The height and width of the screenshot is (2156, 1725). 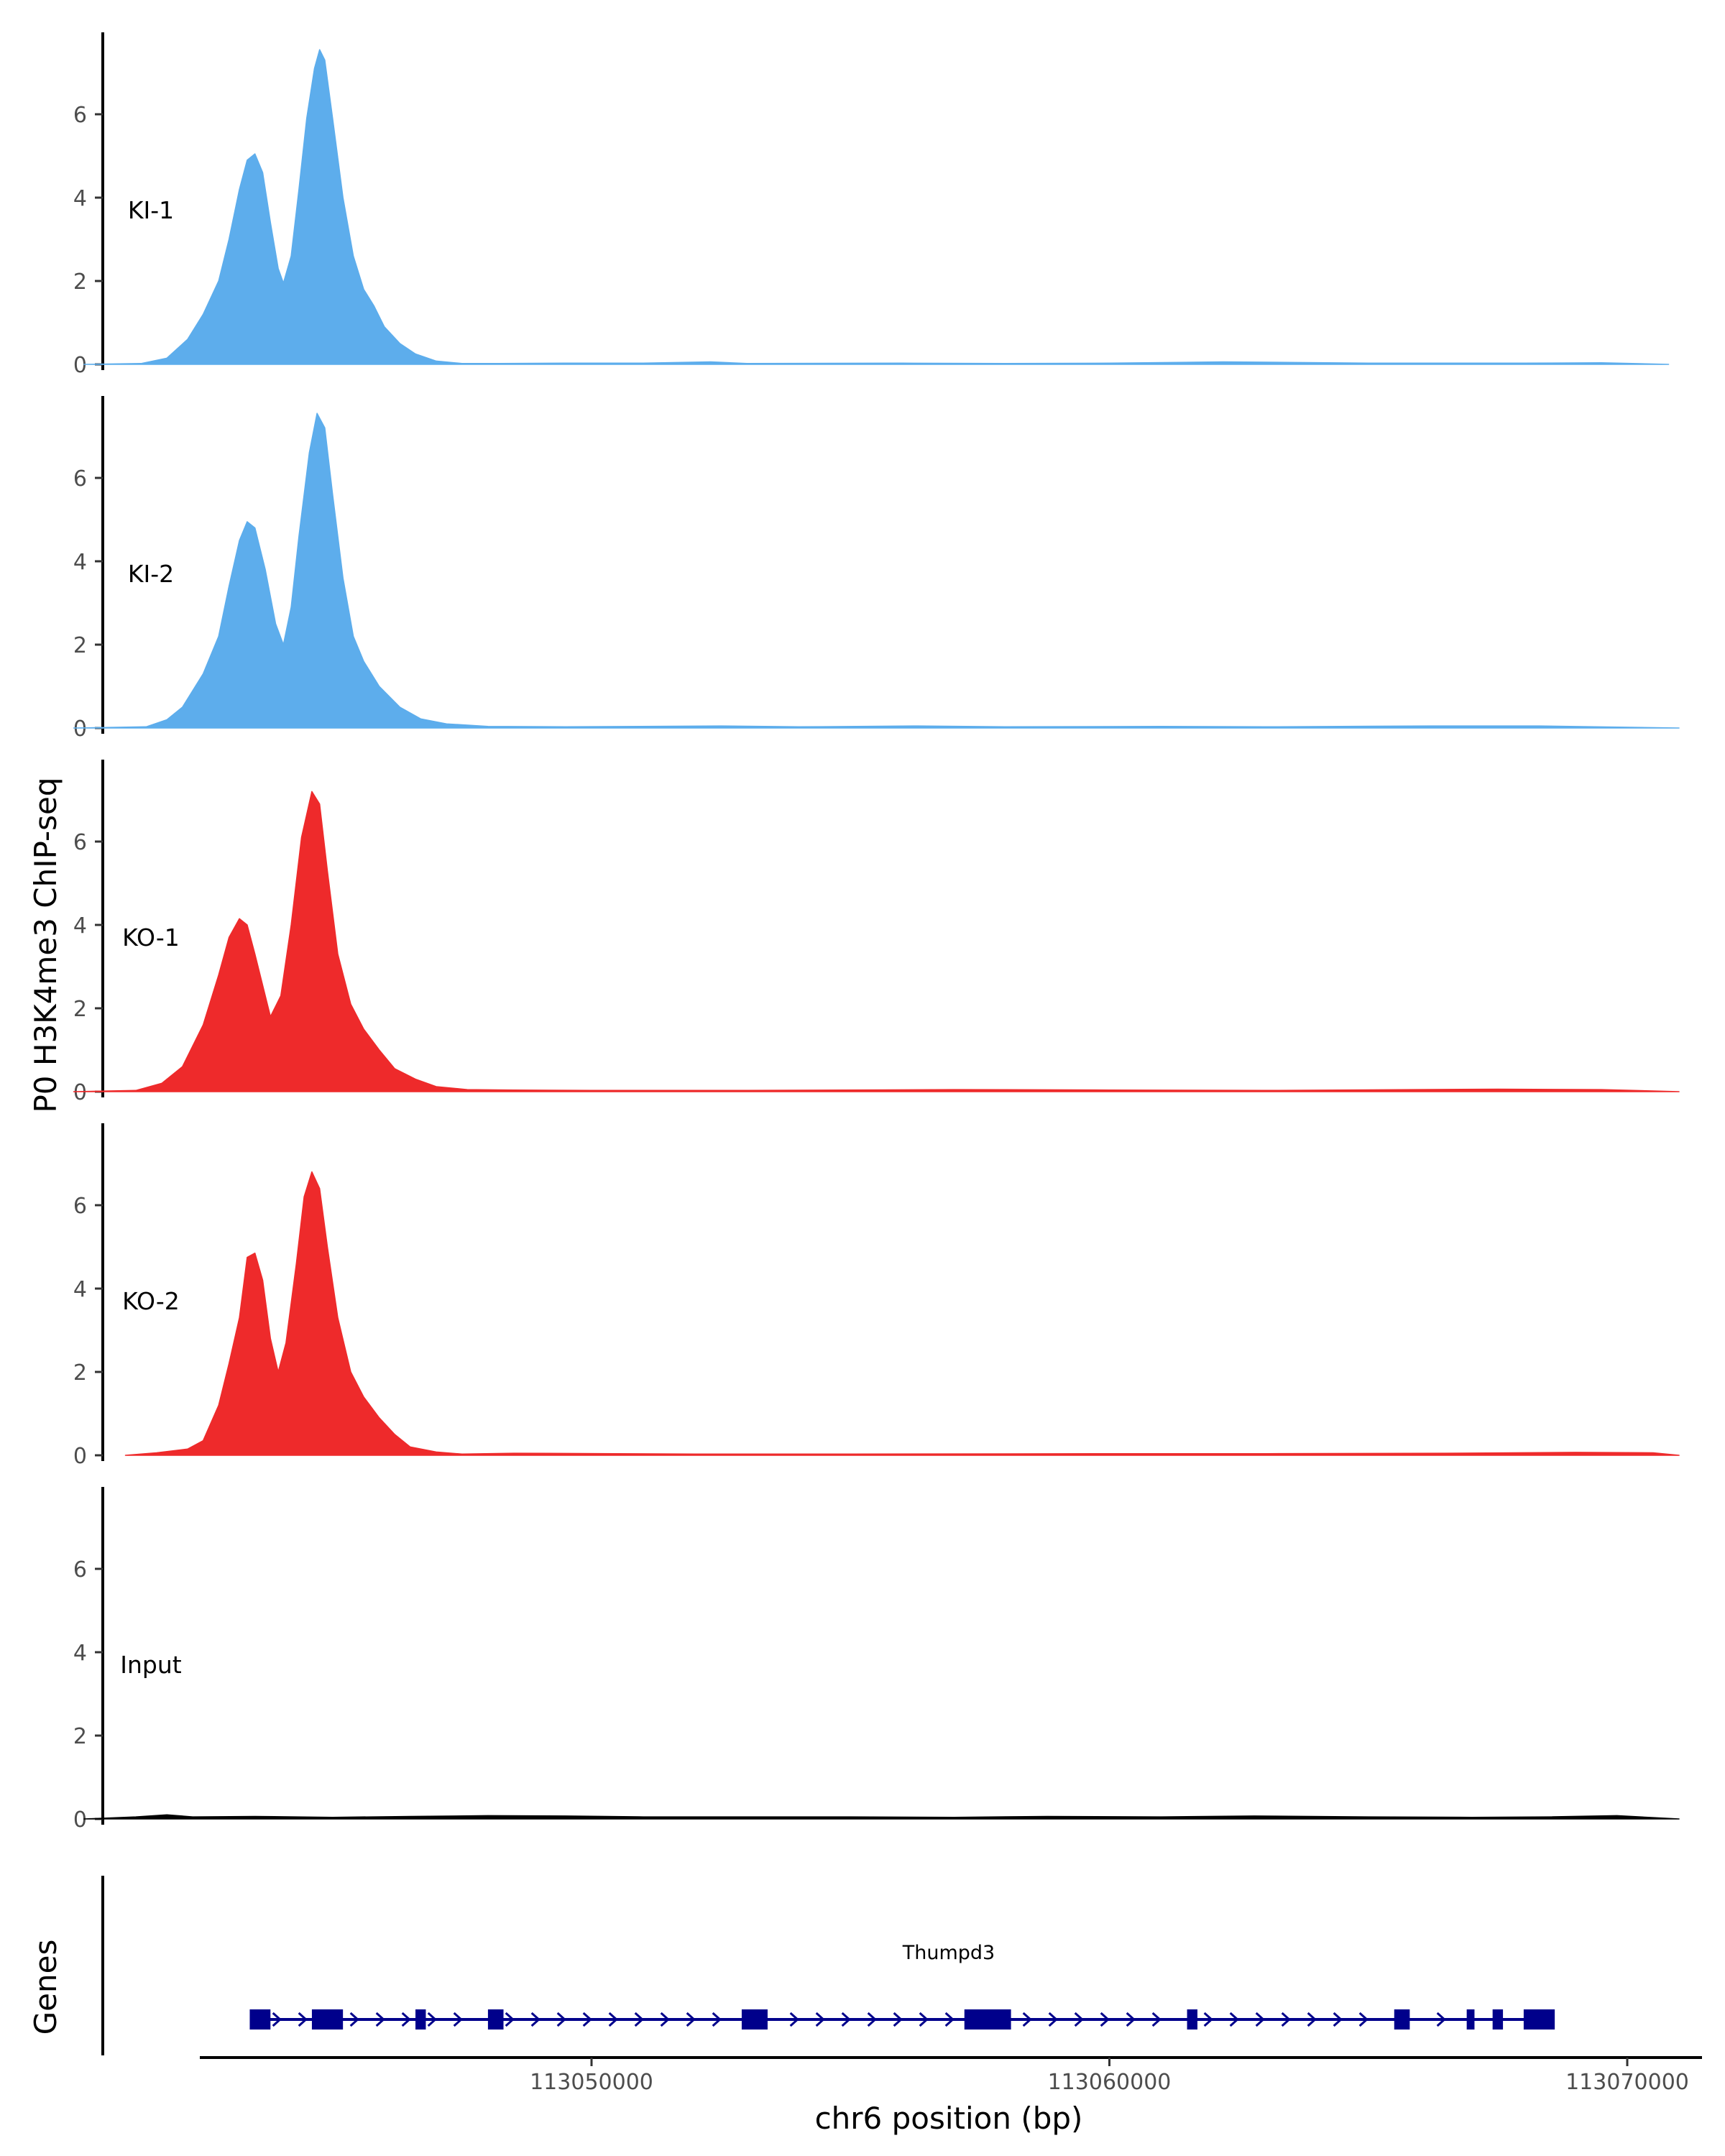 What do you see at coordinates (948, 1953) in the screenshot?
I see `gene-name-label: Thumpd3` at bounding box center [948, 1953].